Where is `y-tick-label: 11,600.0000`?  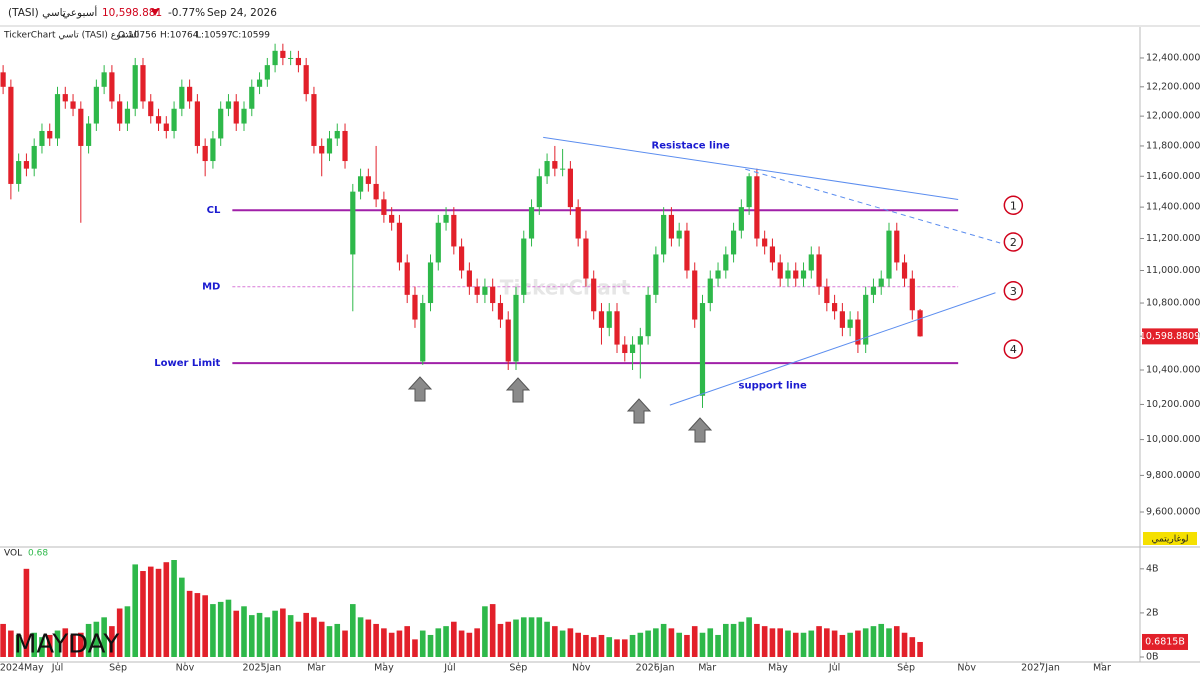
y-tick-label: 11,600.0000 is located at coordinates (1173, 176).